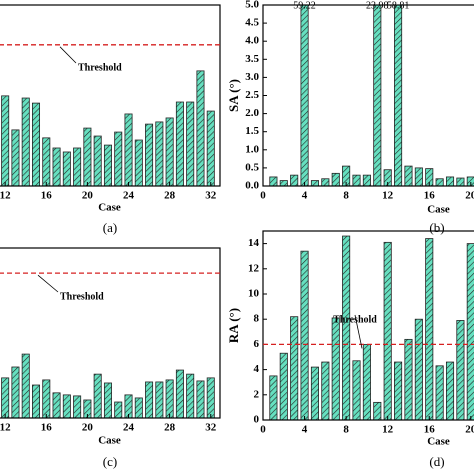  I want to click on y-tick-label: 6, so click(257, 344).